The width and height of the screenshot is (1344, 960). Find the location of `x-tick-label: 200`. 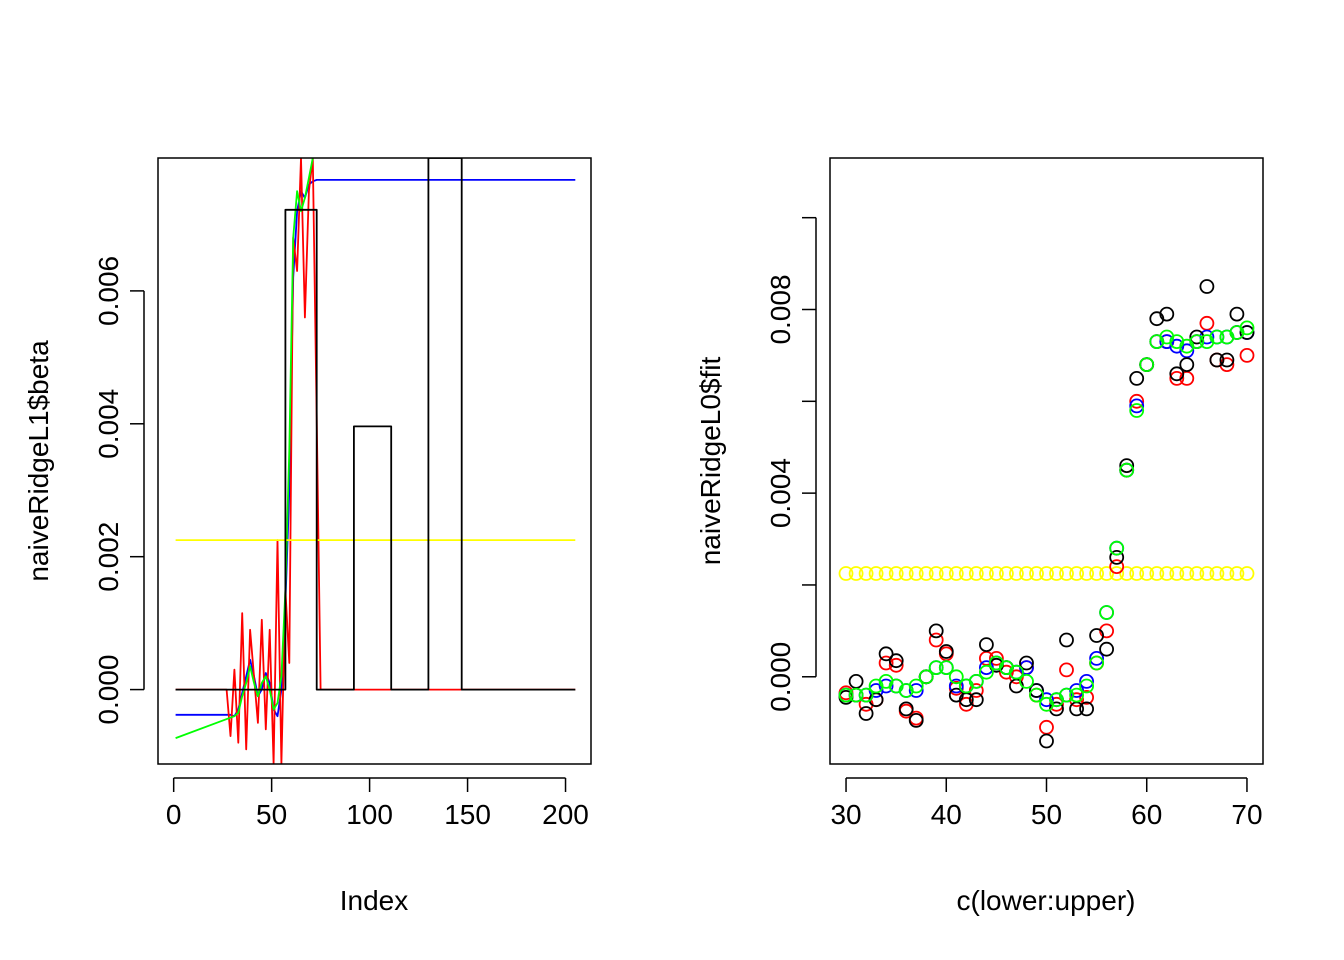

x-tick-label: 200 is located at coordinates (565, 814).